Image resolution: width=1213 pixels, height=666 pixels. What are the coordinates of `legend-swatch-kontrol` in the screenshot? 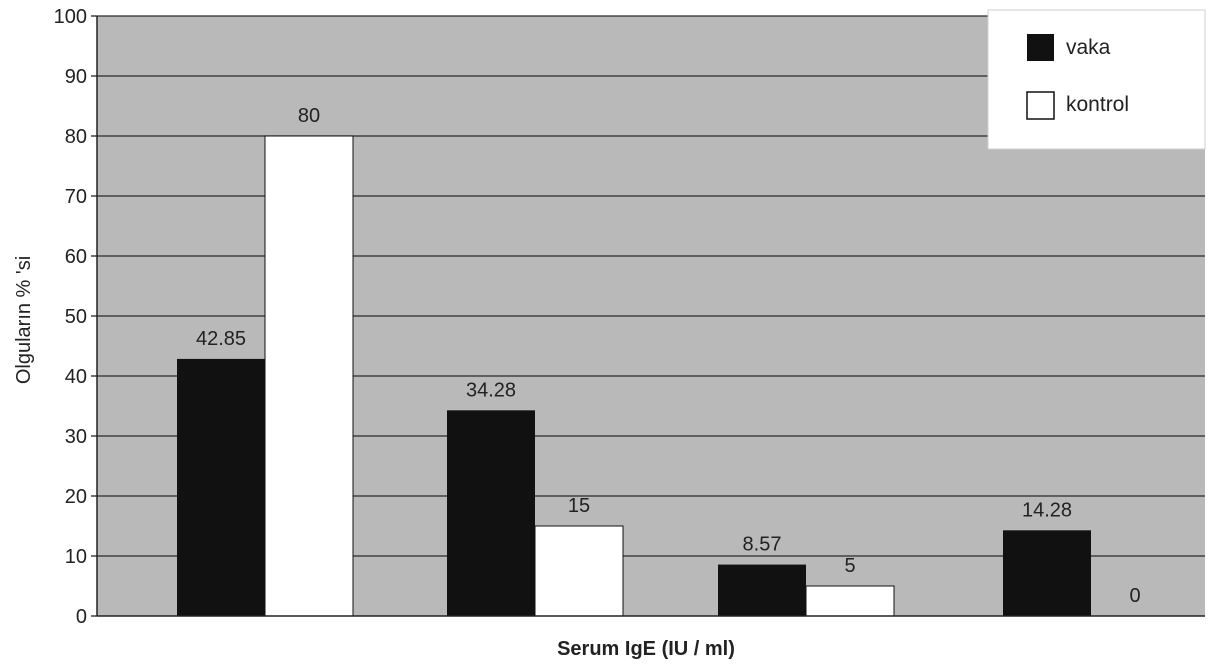 It's located at (1040, 105).